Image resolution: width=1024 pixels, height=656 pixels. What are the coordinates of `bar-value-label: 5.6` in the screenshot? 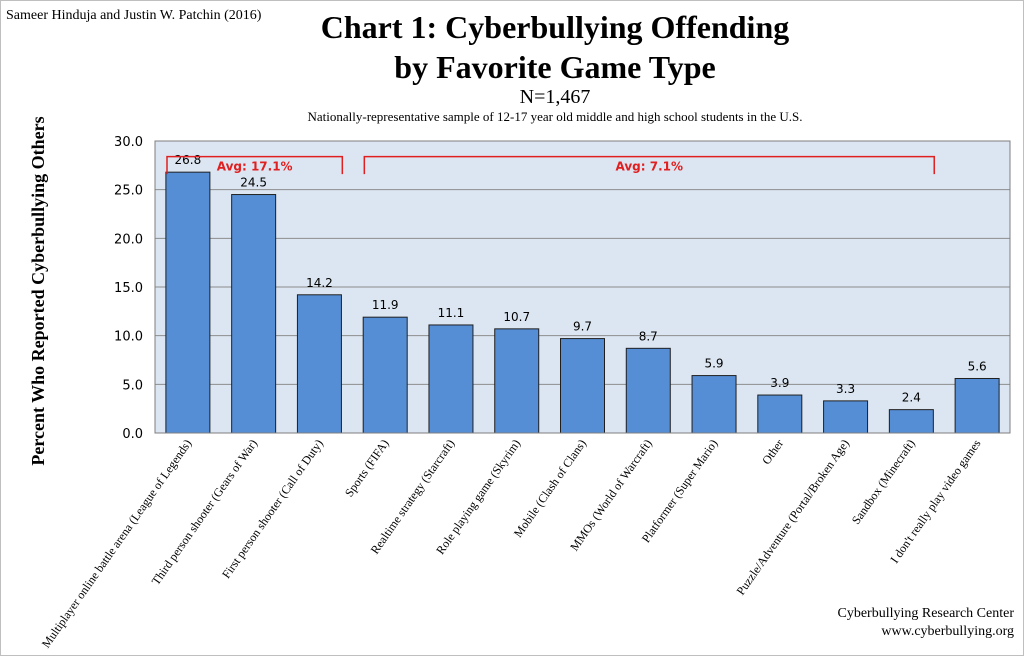 It's located at (977, 366).